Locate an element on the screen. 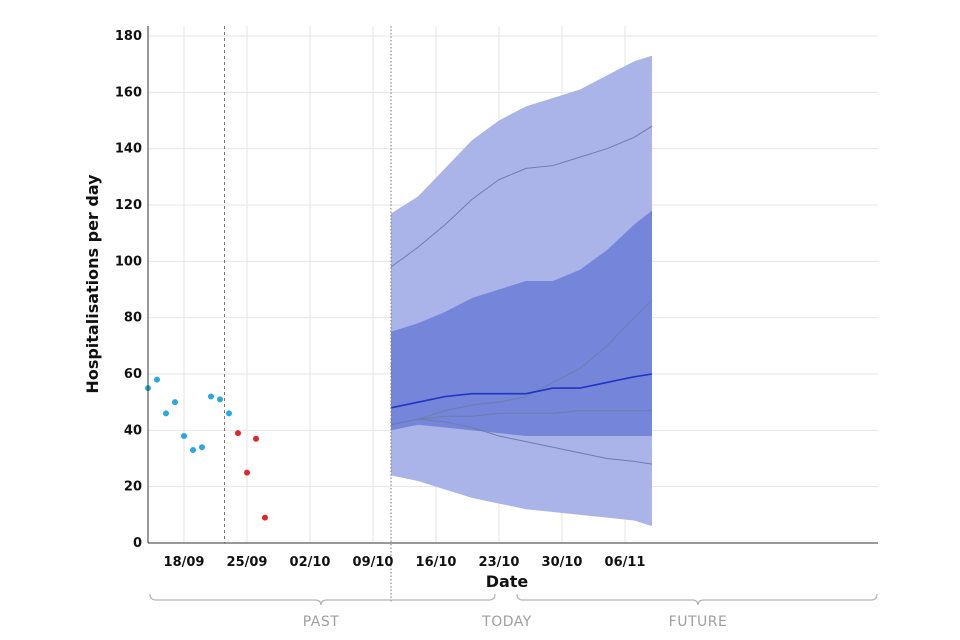  y-tick-label: 20 is located at coordinates (133, 487).